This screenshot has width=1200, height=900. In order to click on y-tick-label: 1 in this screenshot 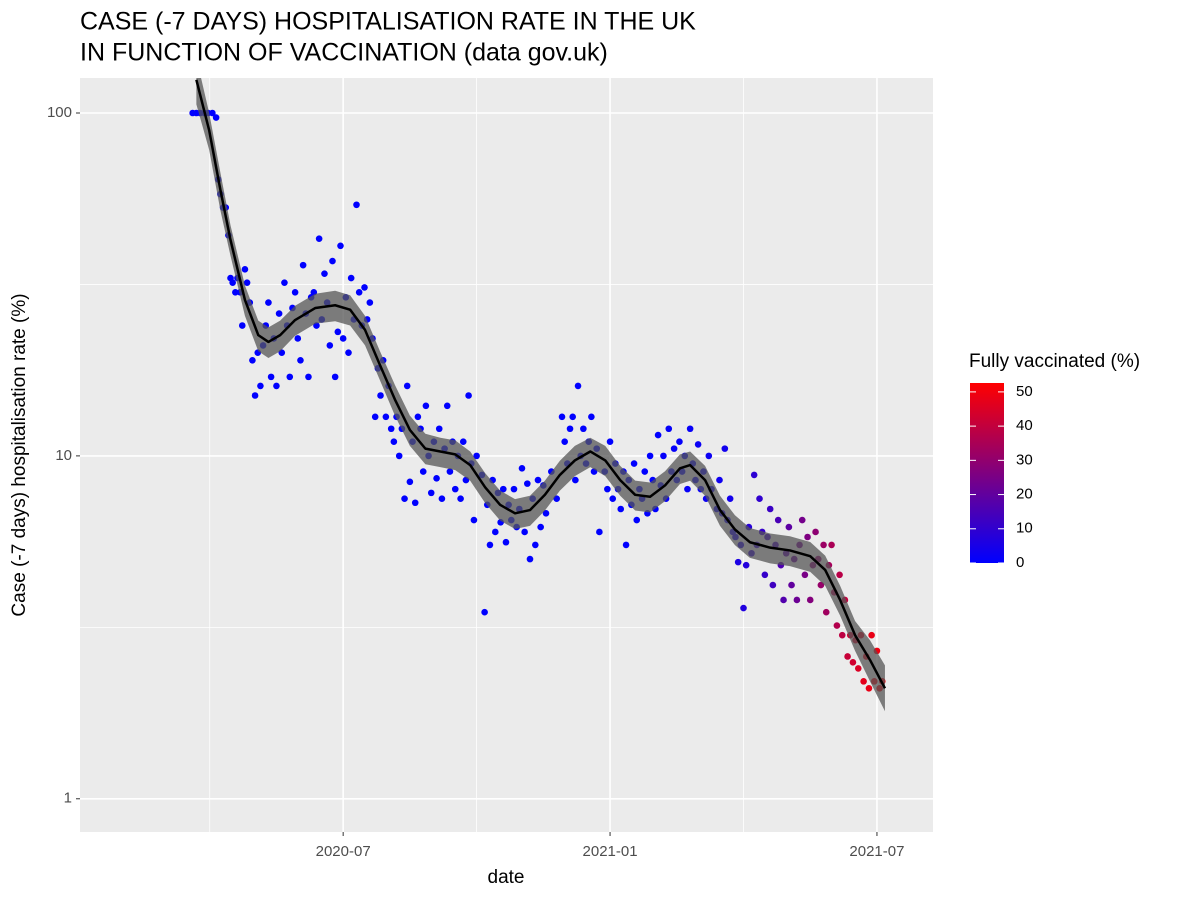, I will do `click(68, 798)`.